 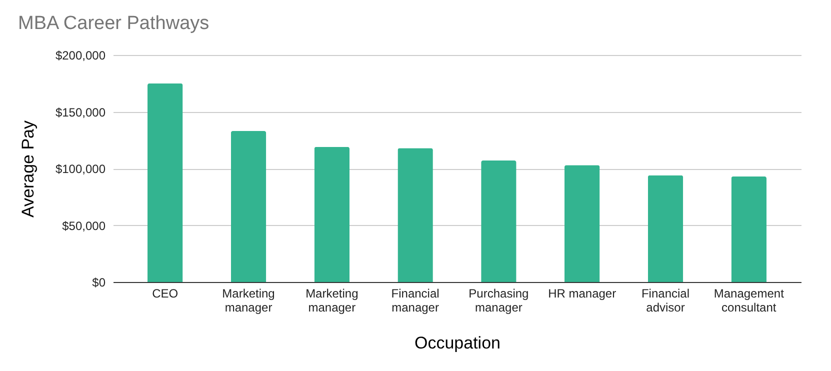 What do you see at coordinates (28, 169) in the screenshot?
I see `y-axis-title: Average Pay` at bounding box center [28, 169].